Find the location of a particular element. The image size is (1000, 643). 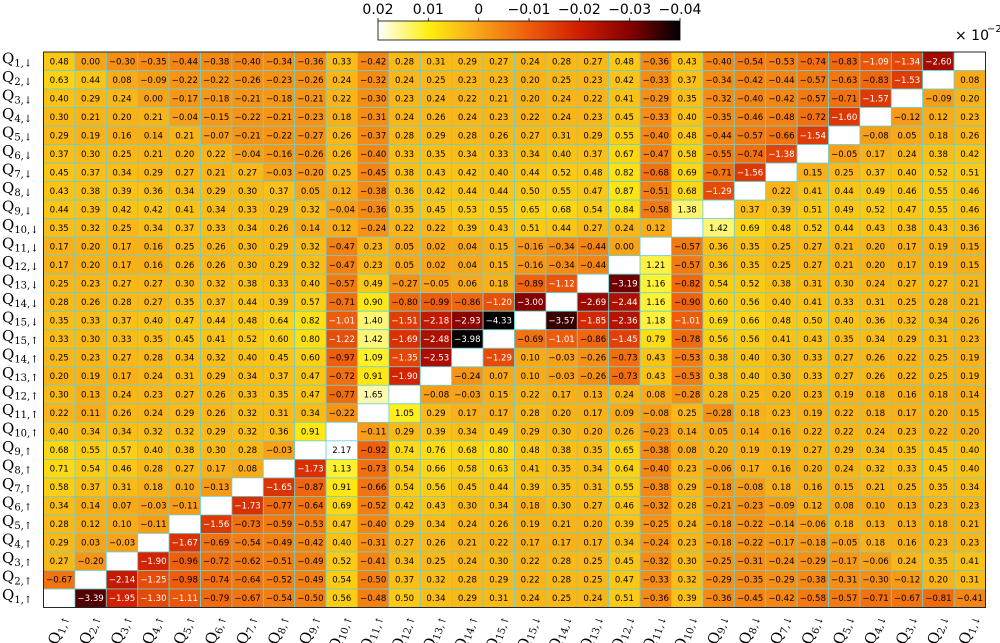

cell-label: −0.03 is located at coordinates (279, 173).